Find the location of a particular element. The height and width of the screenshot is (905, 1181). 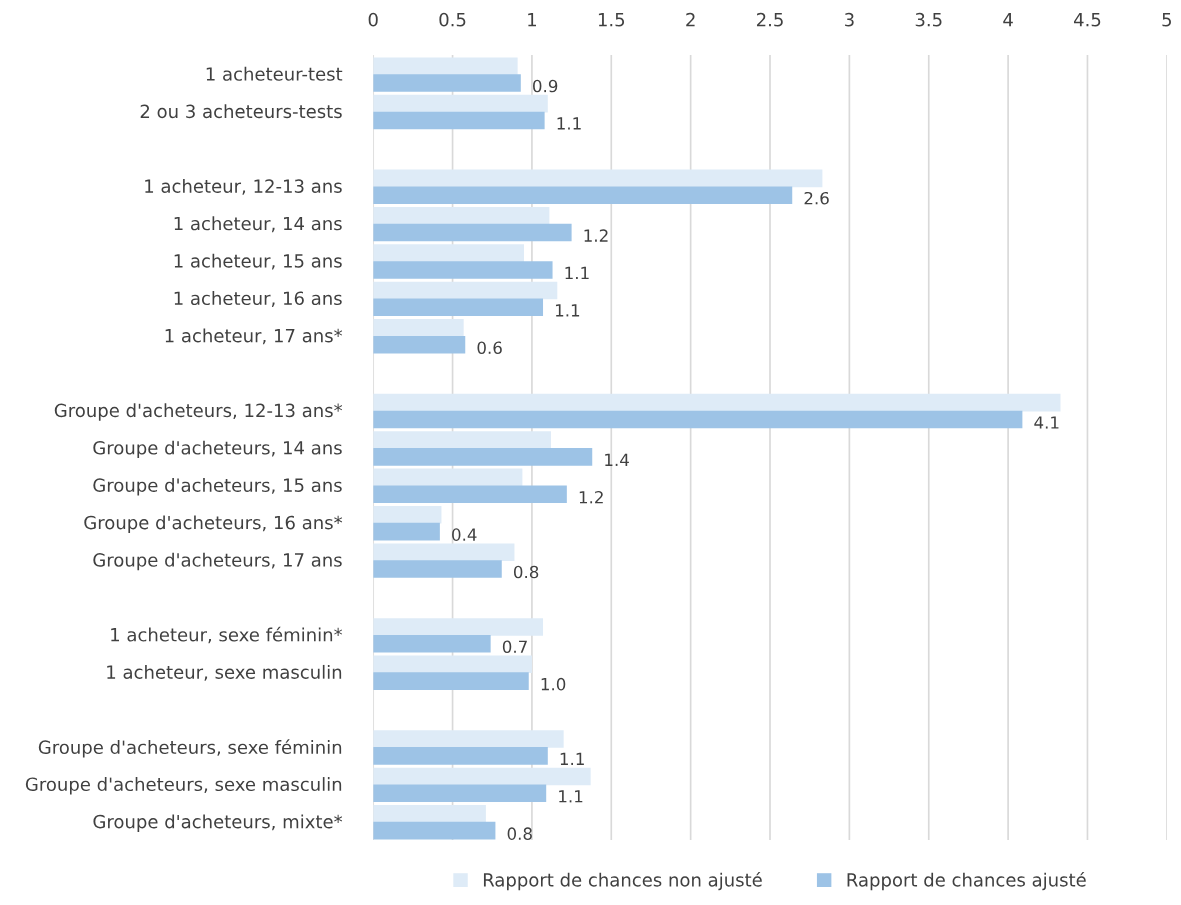

y-tick-label: 1 acheteur, 12-13 ans is located at coordinates (243, 186).